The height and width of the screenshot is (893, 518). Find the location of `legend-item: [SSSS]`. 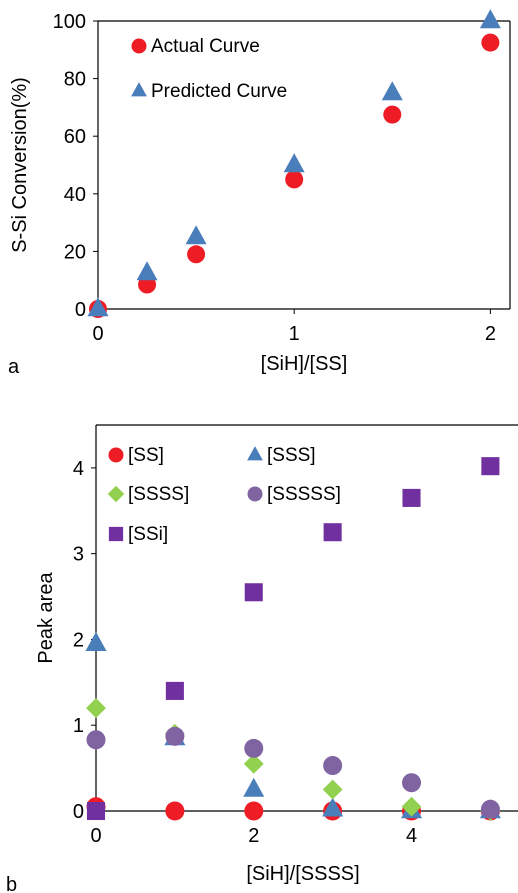

legend-item: [SSSS] is located at coordinates (148, 494).